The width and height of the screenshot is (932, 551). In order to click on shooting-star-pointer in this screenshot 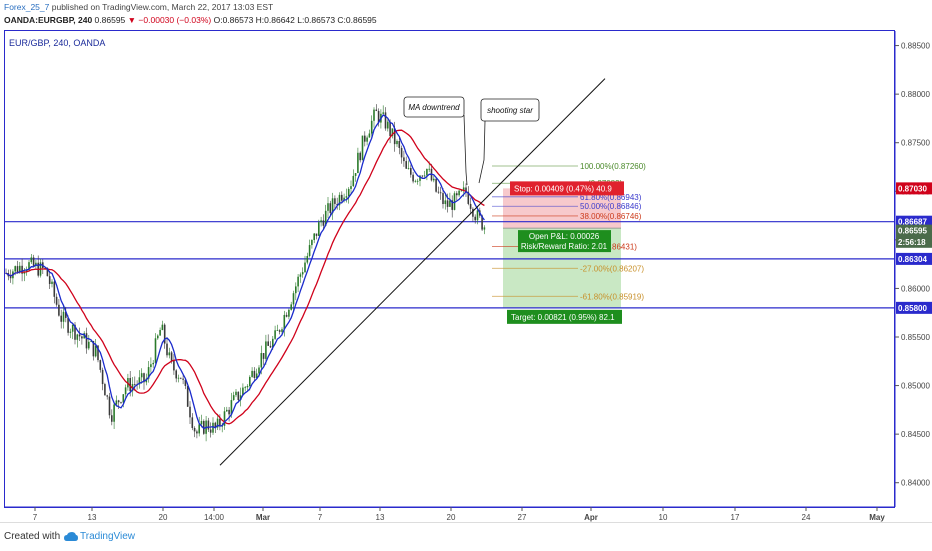, I will do `click(482, 152)`.